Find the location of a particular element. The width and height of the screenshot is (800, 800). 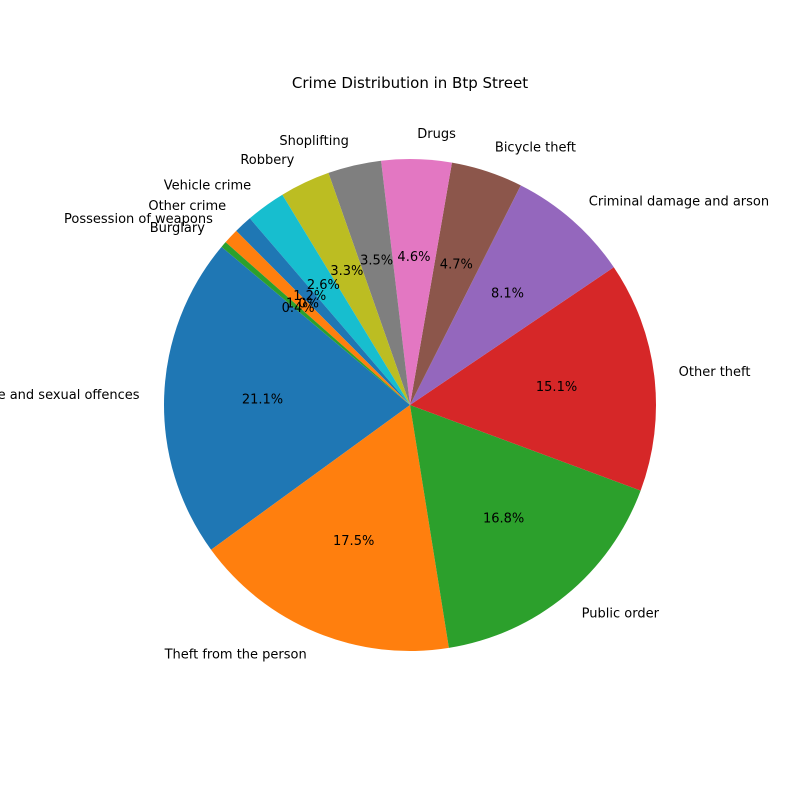

percent-label-public-order: 16.8% is located at coordinates (503, 519).